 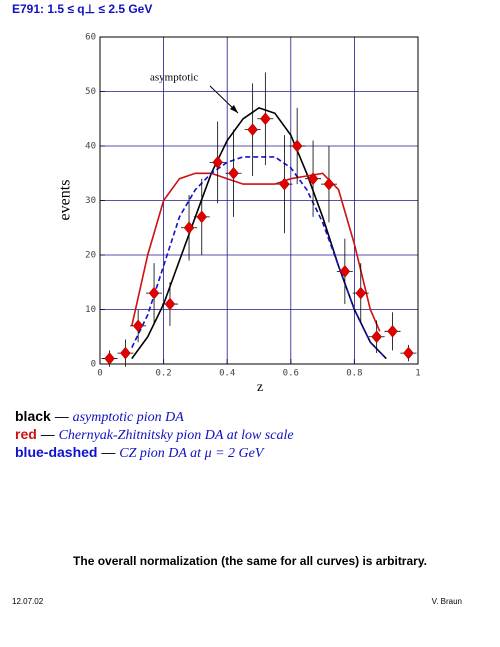 What do you see at coordinates (227, 374) in the screenshot?
I see `x-tick-label: 0.4` at bounding box center [227, 374].